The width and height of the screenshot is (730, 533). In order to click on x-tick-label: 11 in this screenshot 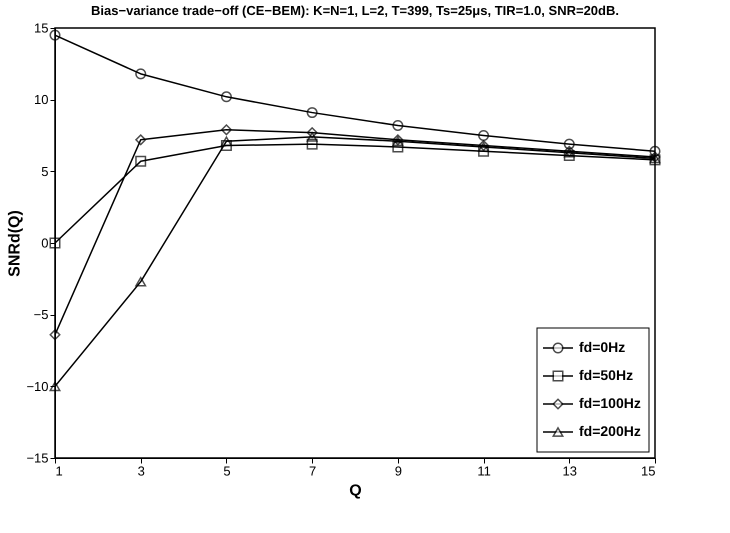, I will do `click(484, 471)`.